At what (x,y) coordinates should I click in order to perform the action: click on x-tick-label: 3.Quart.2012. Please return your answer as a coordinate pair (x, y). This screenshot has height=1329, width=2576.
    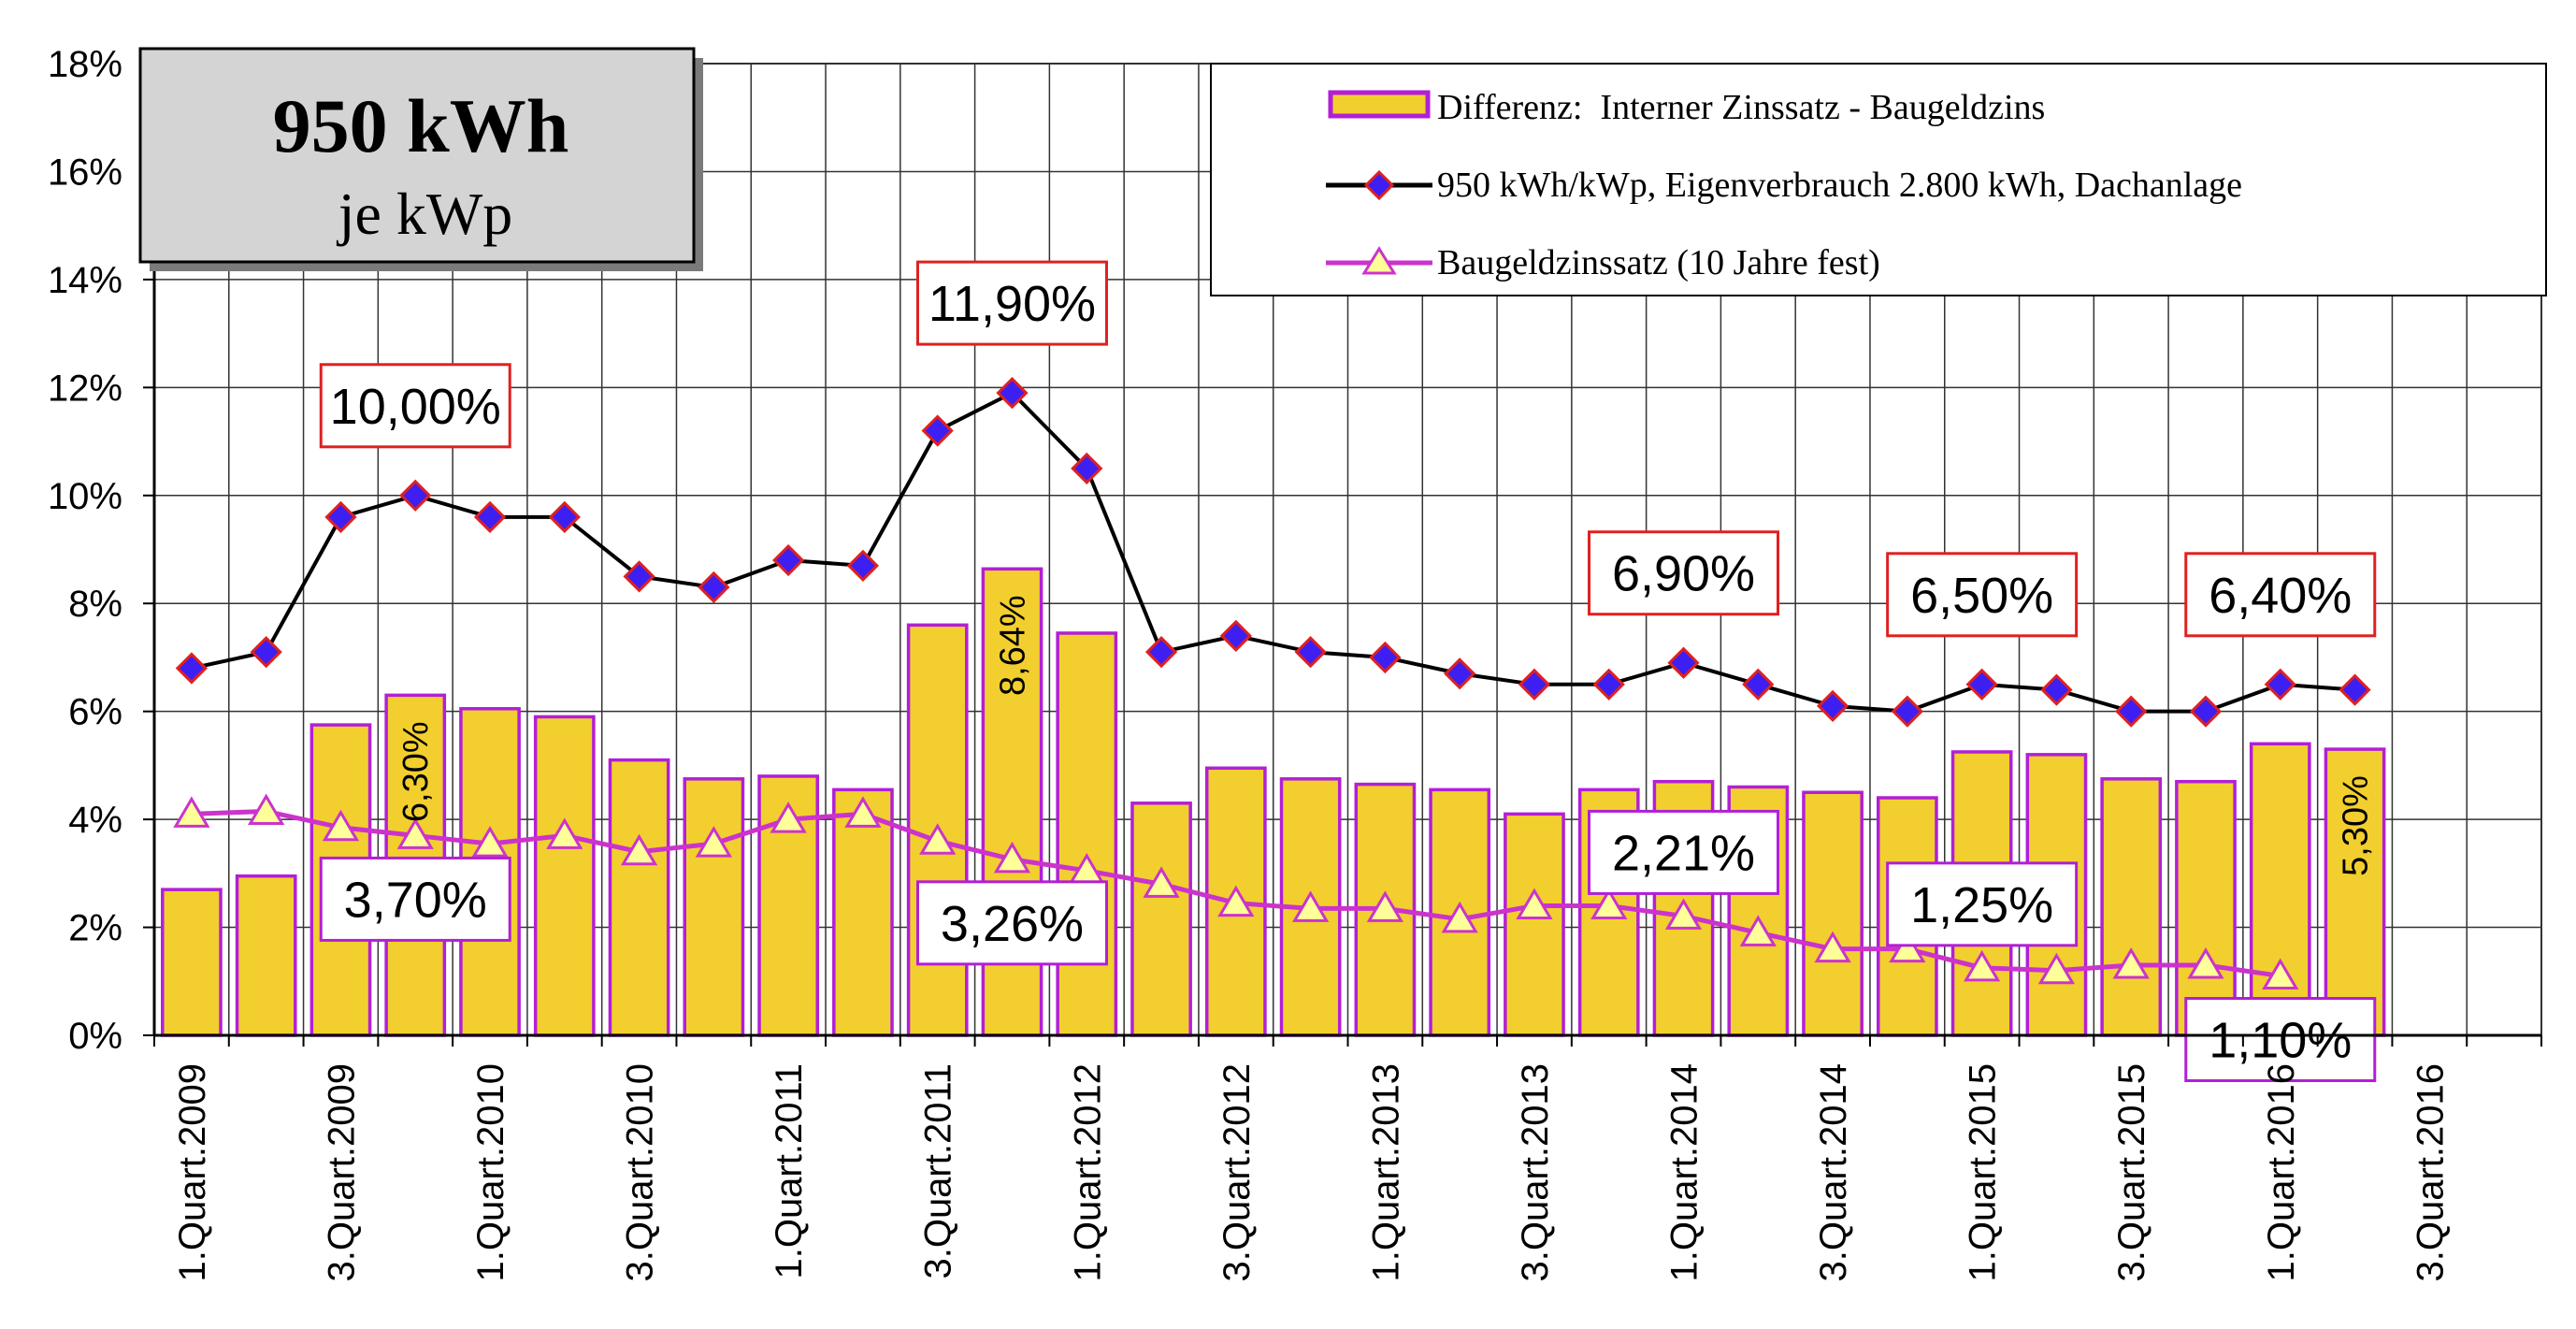
    Looking at the image, I should click on (1237, 1173).